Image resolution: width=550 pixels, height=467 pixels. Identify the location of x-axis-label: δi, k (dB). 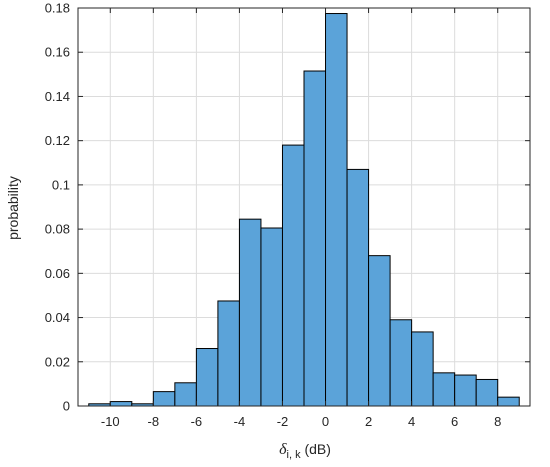
(305, 451).